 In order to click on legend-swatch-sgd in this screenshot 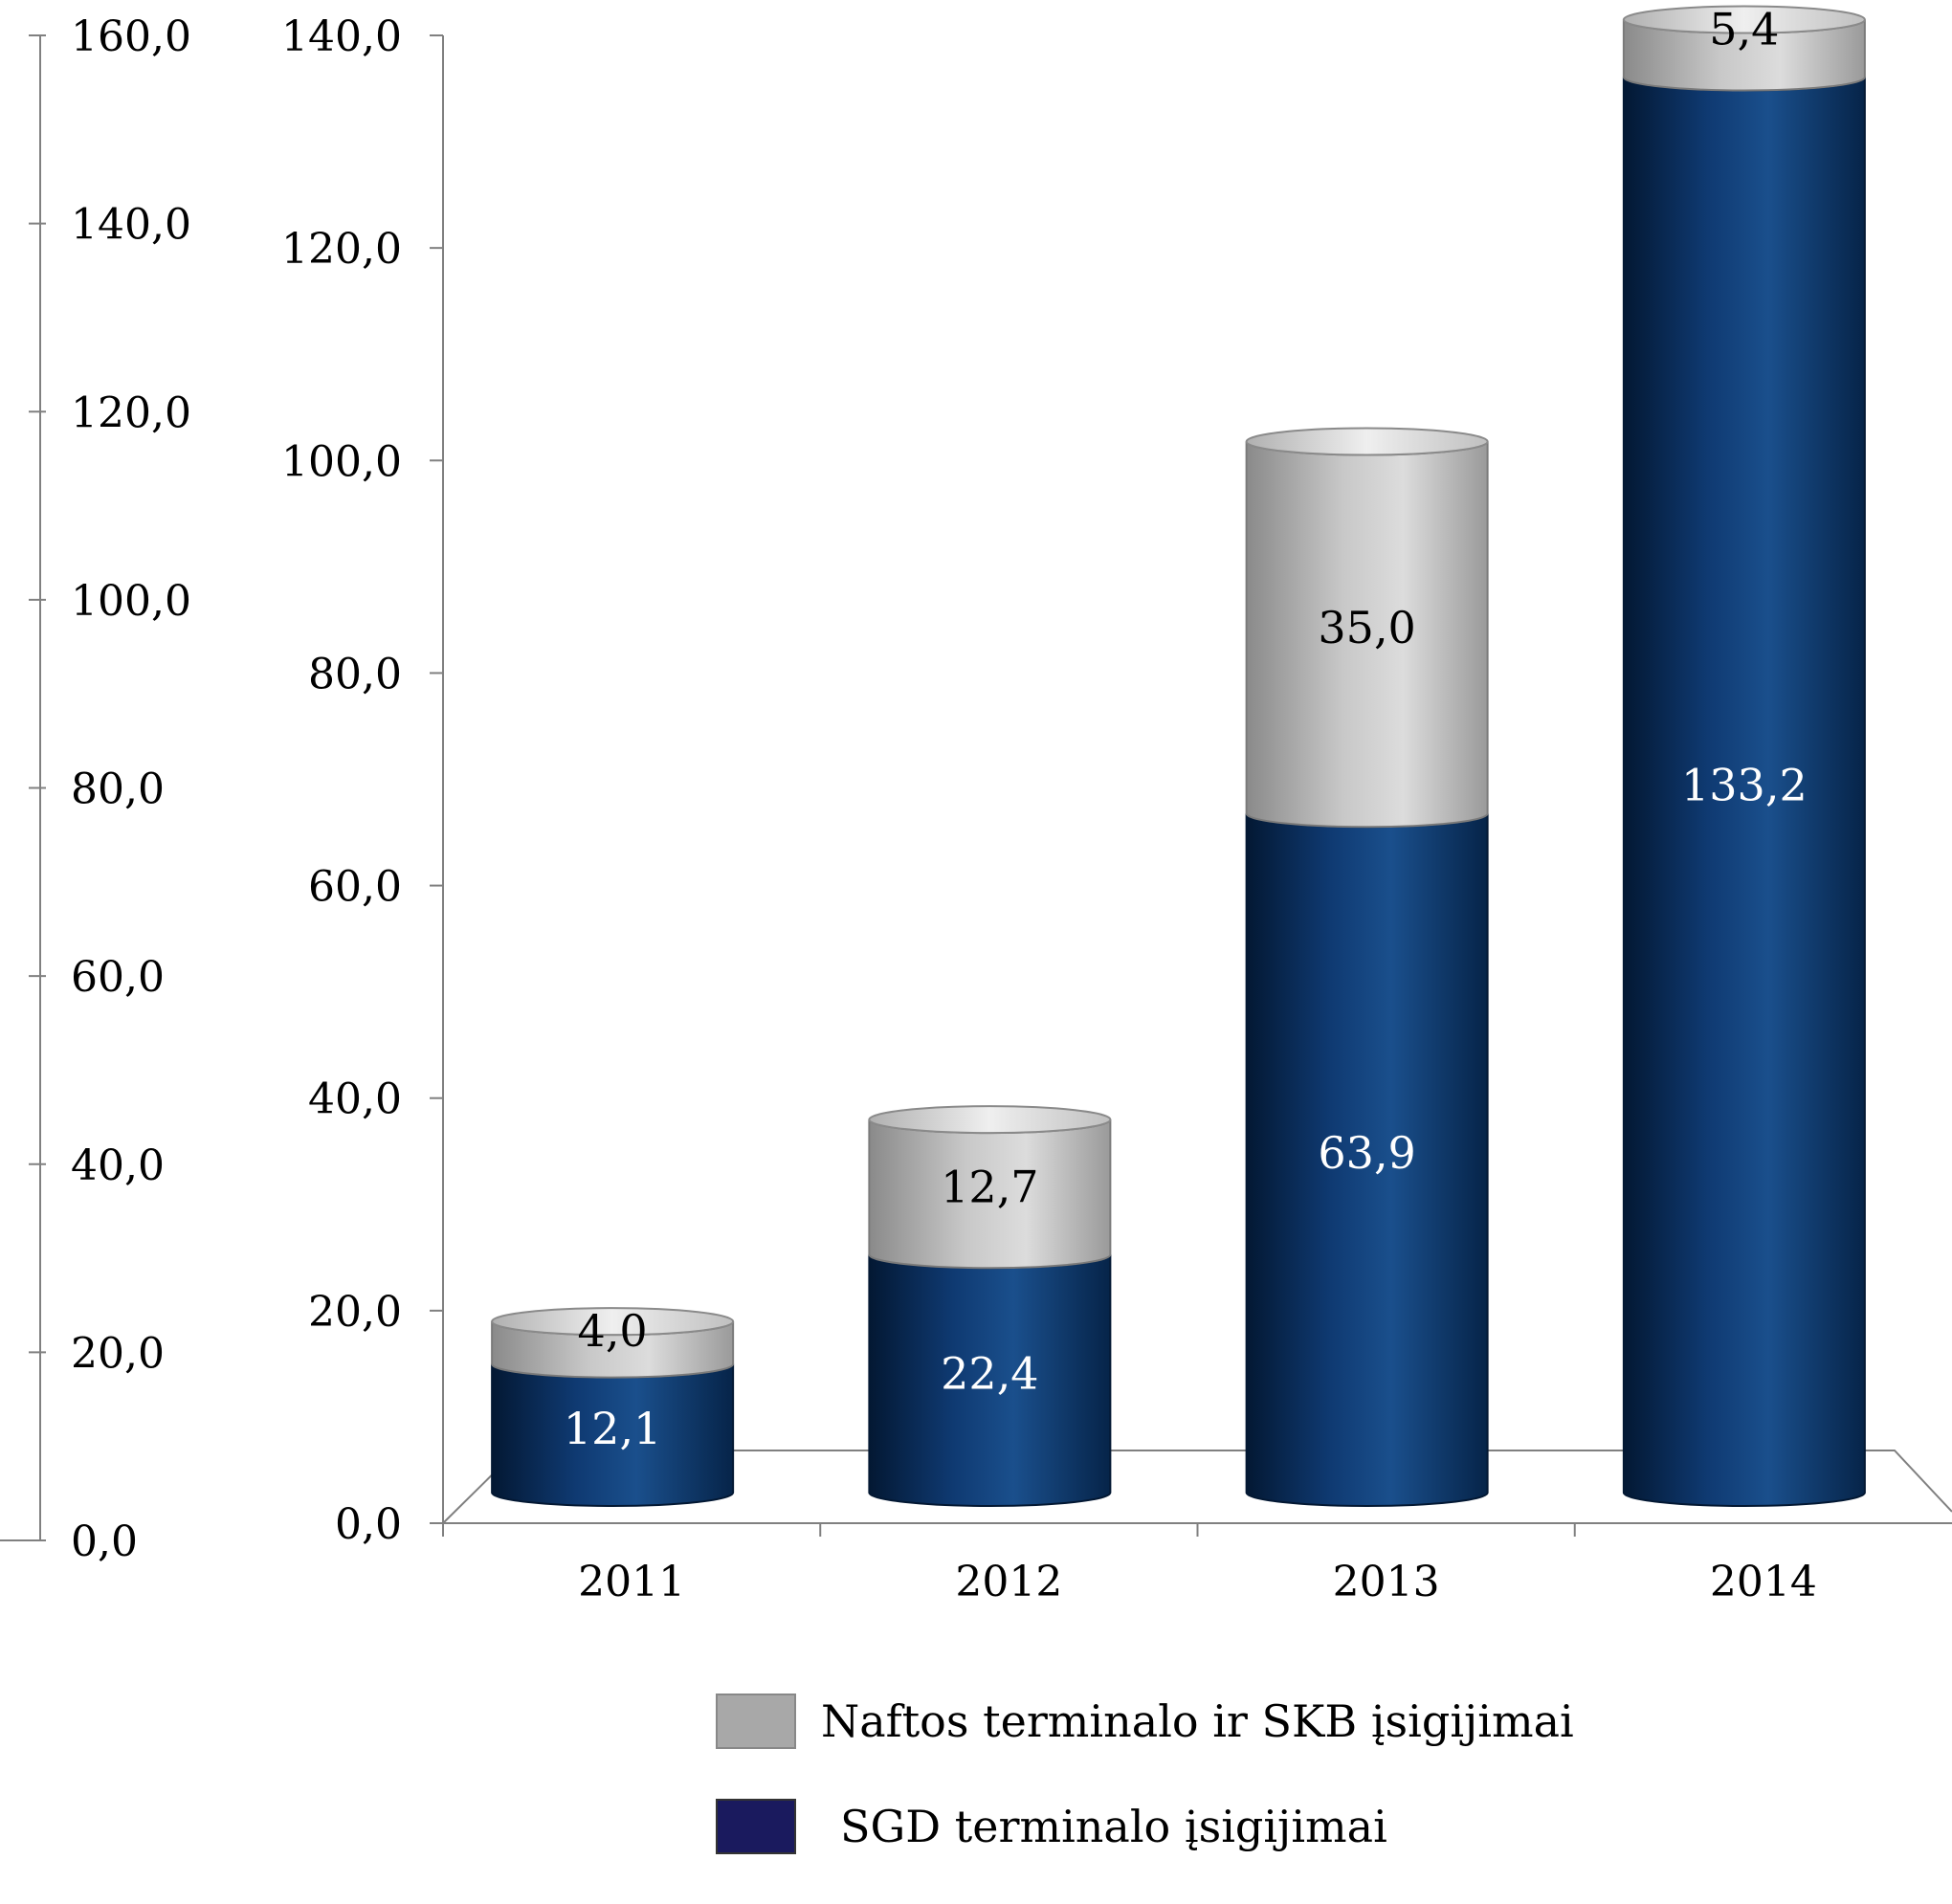, I will do `click(756, 1826)`.